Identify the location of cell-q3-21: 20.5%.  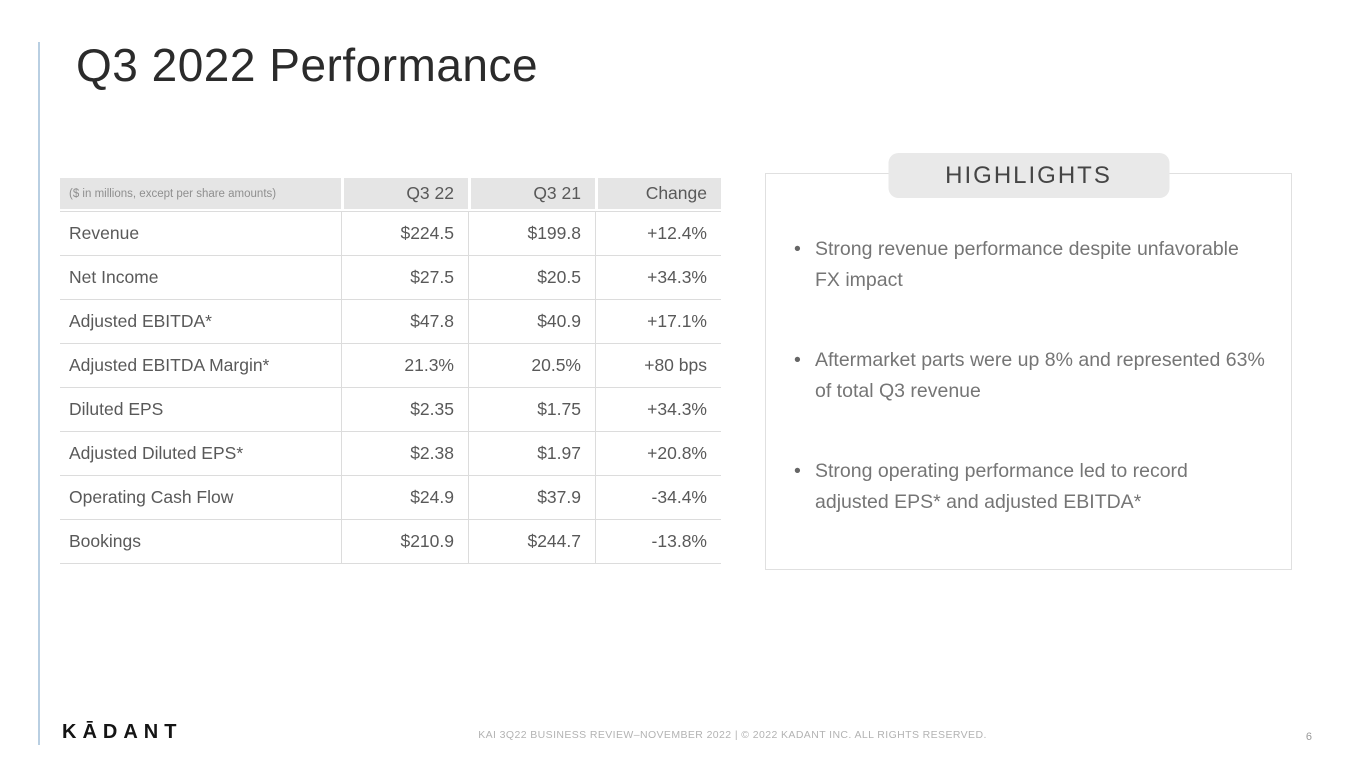
(531, 365).